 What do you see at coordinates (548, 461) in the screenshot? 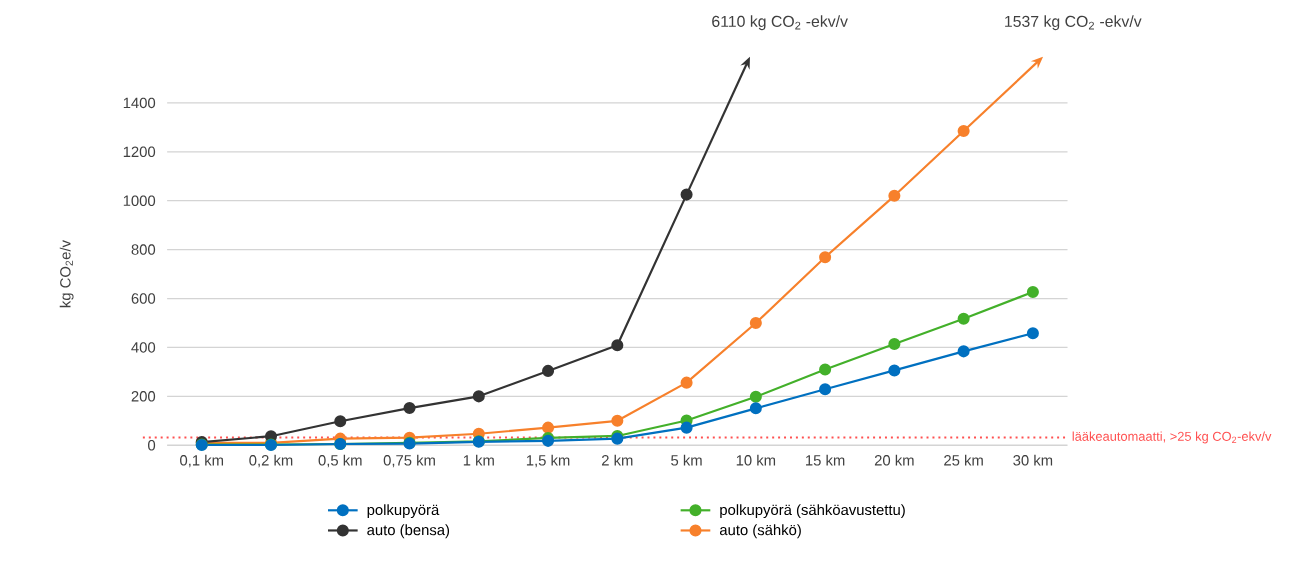
I see `x-tick-label: 1,5 km` at bounding box center [548, 461].